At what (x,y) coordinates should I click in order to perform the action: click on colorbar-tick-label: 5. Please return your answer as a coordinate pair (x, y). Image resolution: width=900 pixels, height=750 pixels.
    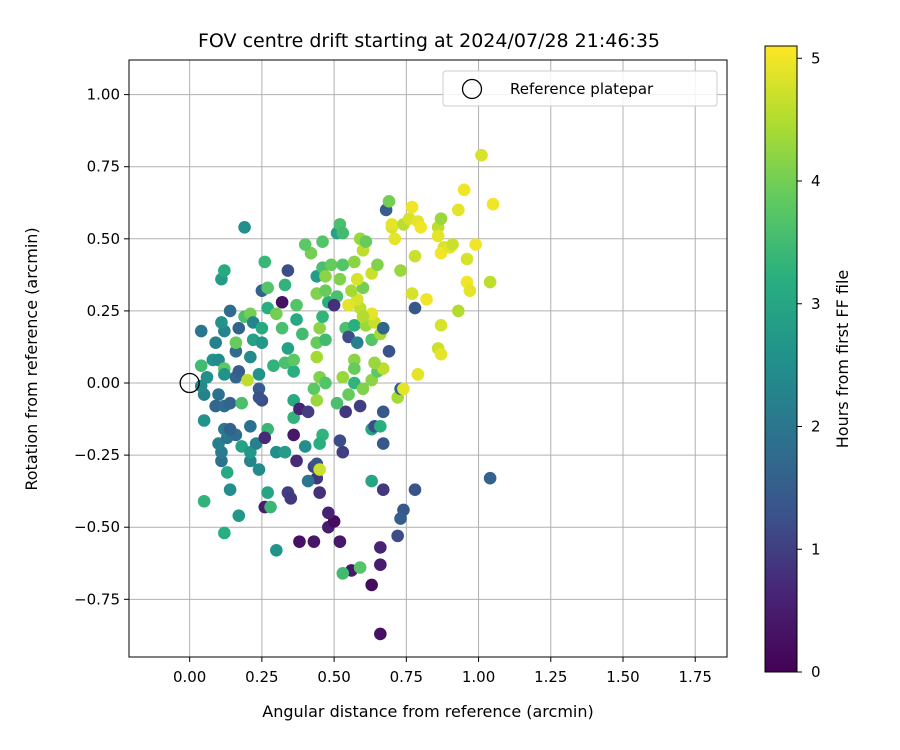
    Looking at the image, I should click on (816, 58).